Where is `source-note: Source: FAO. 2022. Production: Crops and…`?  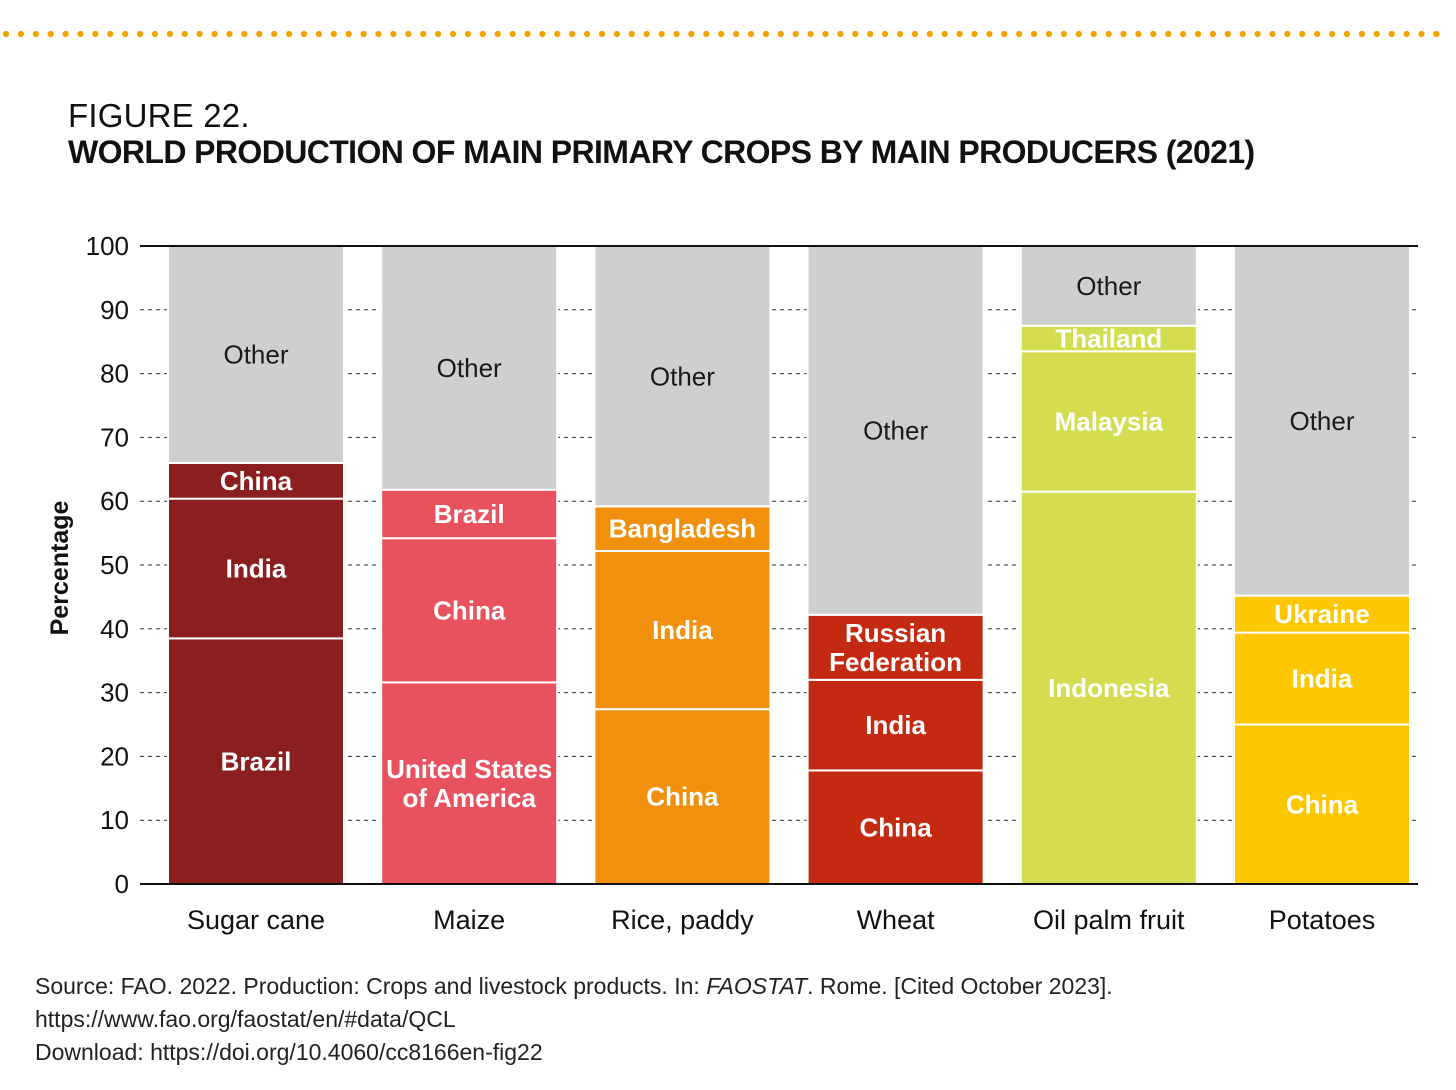
source-note: Source: FAO. 2022. Production: Crops and… is located at coordinates (574, 1019).